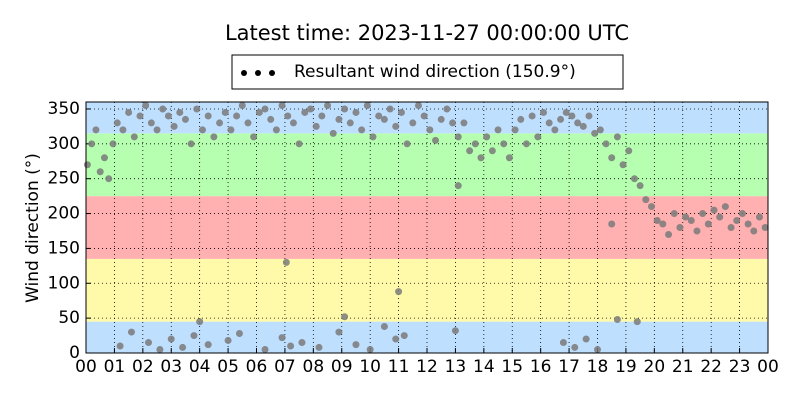 Image resolution: width=800 pixels, height=404 pixels. I want to click on x-tick-label: 07, so click(285, 367).